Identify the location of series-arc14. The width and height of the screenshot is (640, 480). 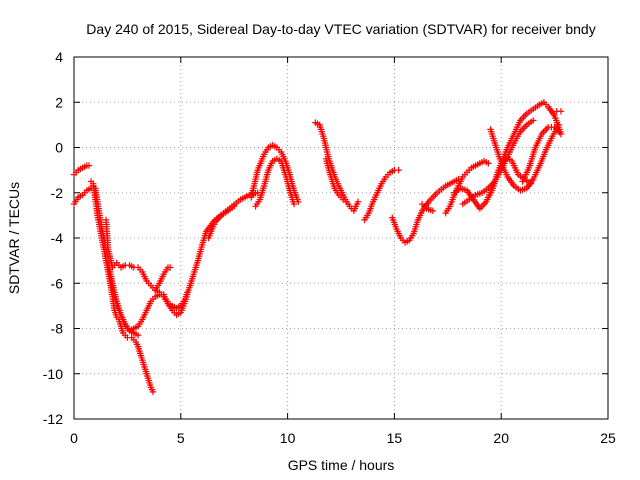
(381, 195).